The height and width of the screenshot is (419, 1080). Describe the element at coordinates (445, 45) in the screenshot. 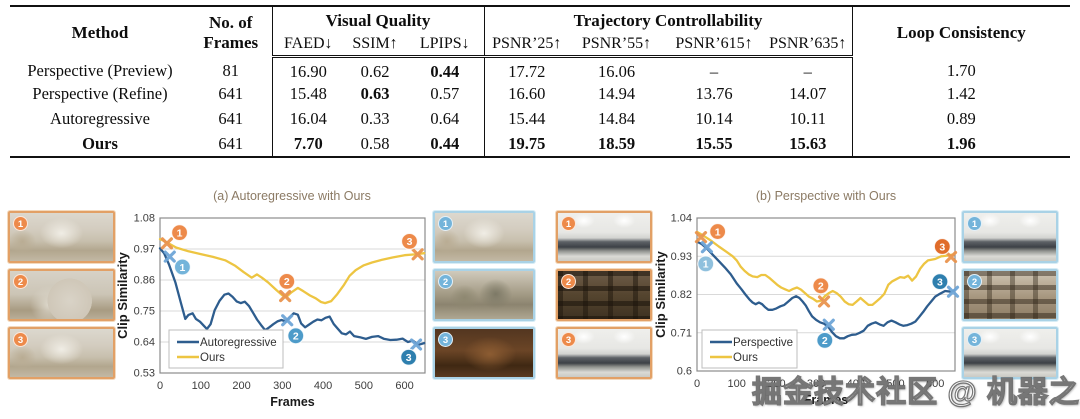

I see `sub-col-header: LPIPS↓` at that location.